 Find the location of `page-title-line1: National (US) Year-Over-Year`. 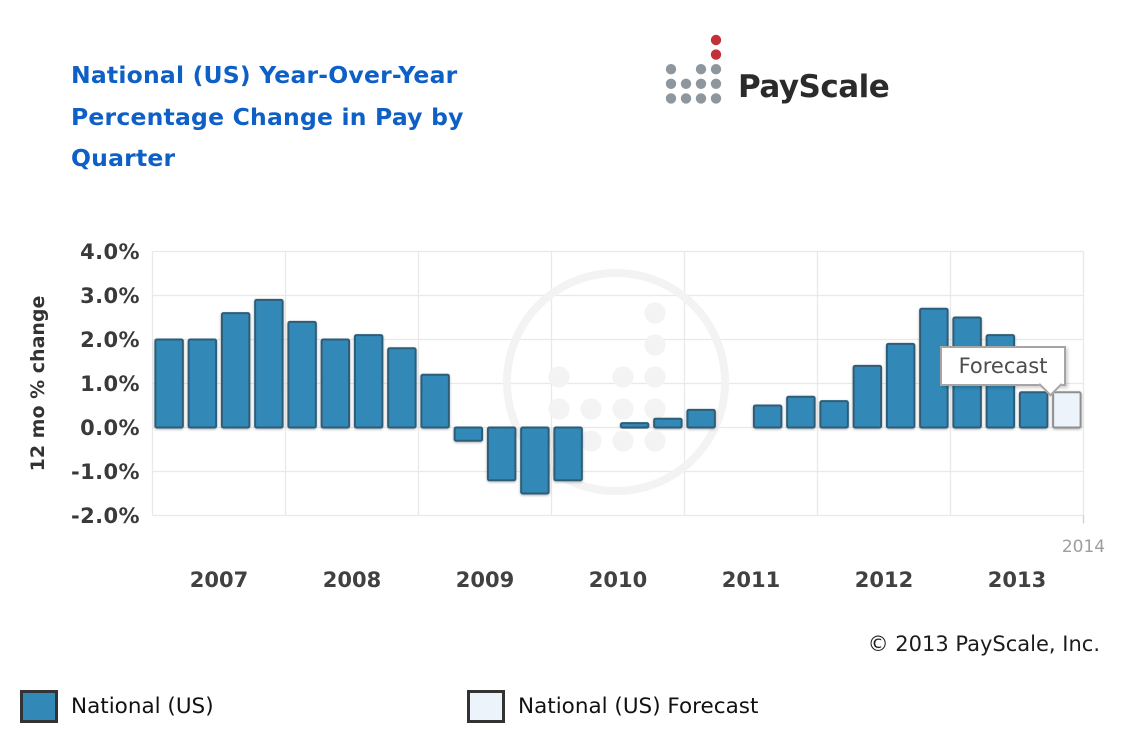

page-title-line1: National (US) Year-Over-Year is located at coordinates (264, 75).